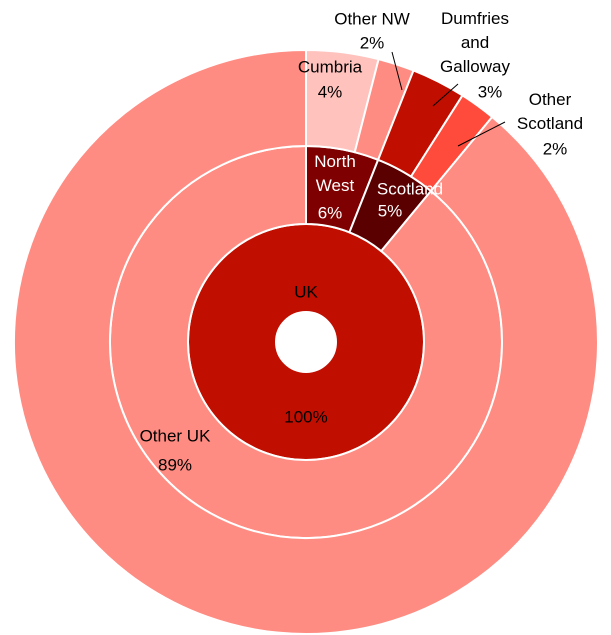  I want to click on segment-label: Other UK, so click(176, 435).